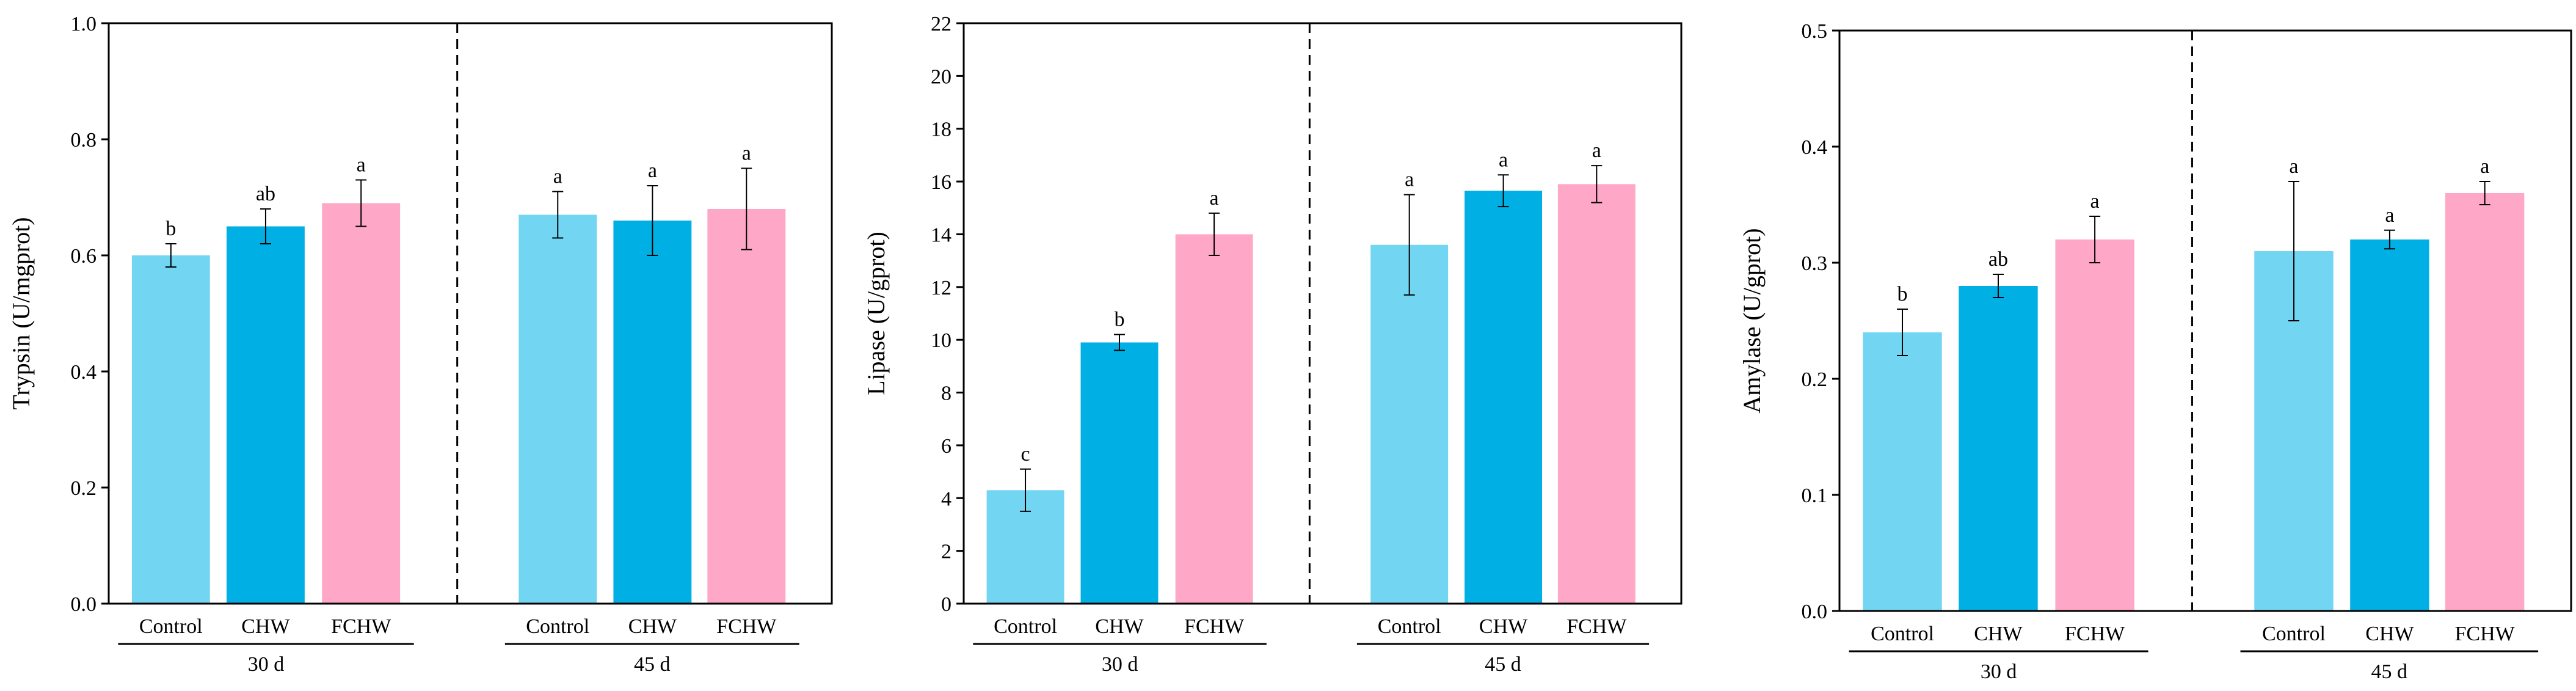 The height and width of the screenshot is (691, 2576). What do you see at coordinates (1815, 31) in the screenshot?
I see `y-tick-label: 0.5` at bounding box center [1815, 31].